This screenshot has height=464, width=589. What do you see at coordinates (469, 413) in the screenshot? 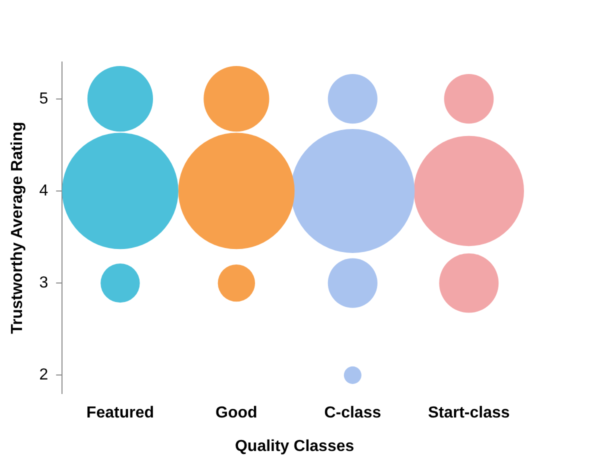
I see `x-tick-label: Start-class` at bounding box center [469, 413].